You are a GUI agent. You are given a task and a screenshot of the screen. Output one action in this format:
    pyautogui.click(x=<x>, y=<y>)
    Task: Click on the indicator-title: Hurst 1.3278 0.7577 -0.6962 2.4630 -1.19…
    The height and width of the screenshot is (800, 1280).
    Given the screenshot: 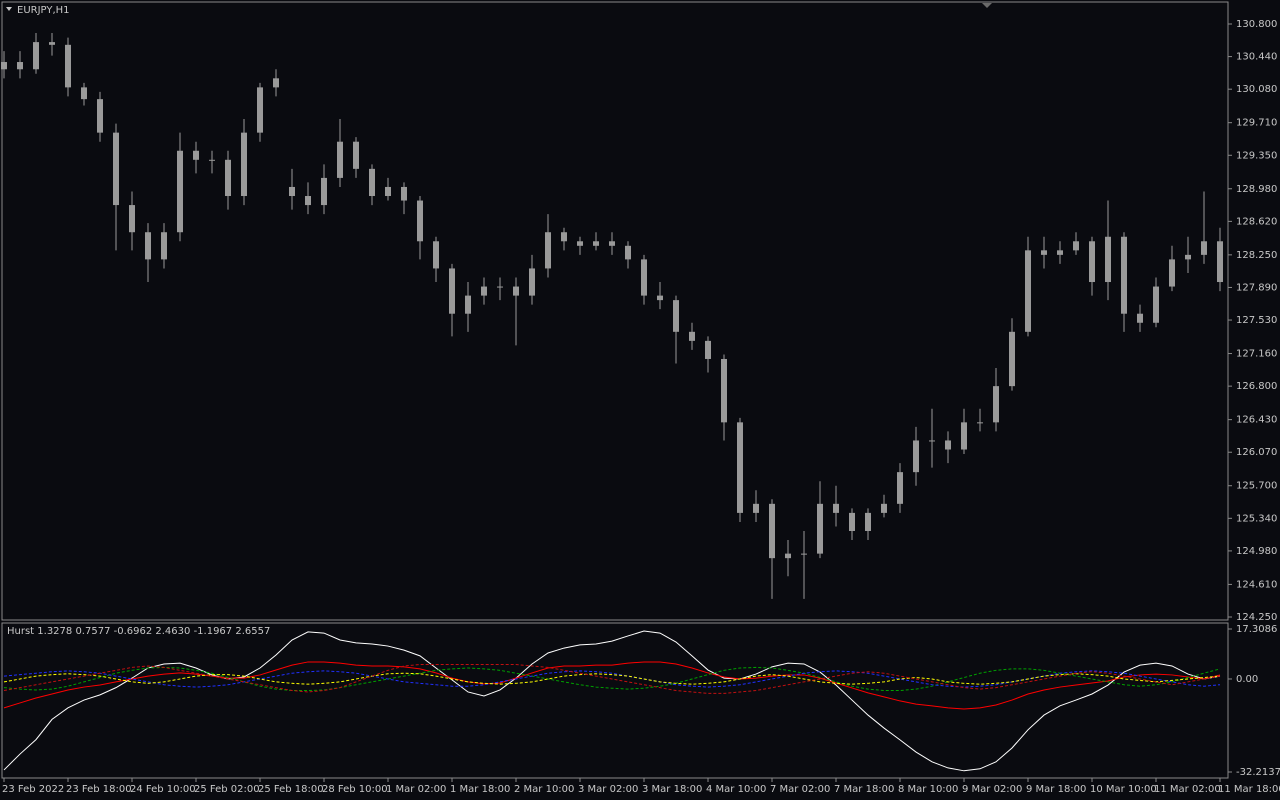 What is the action you would take?
    pyautogui.click(x=138, y=631)
    